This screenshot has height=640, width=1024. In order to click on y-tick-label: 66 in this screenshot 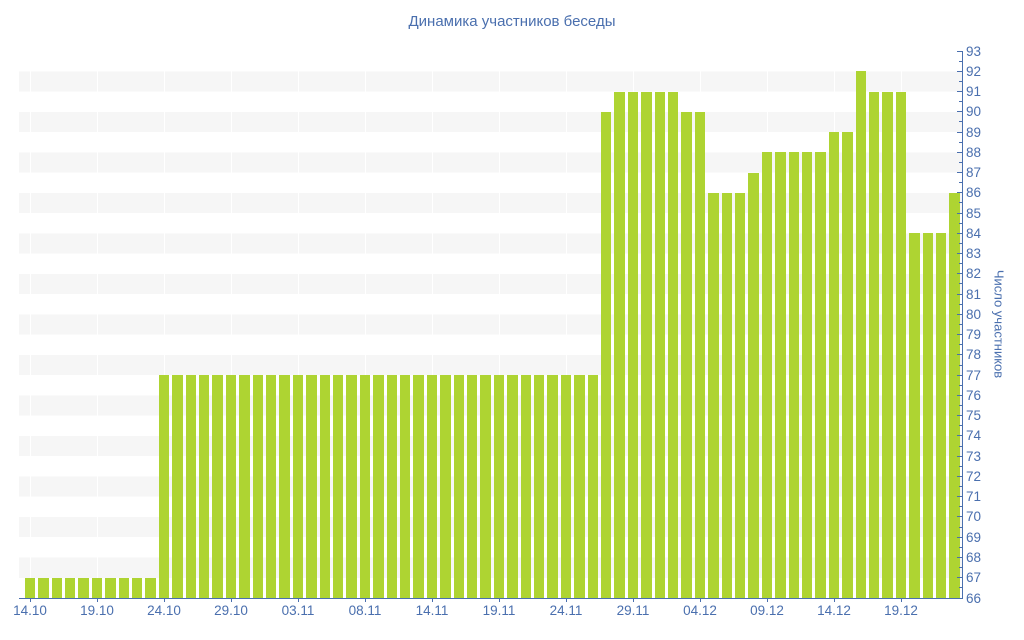, I will do `click(974, 598)`.